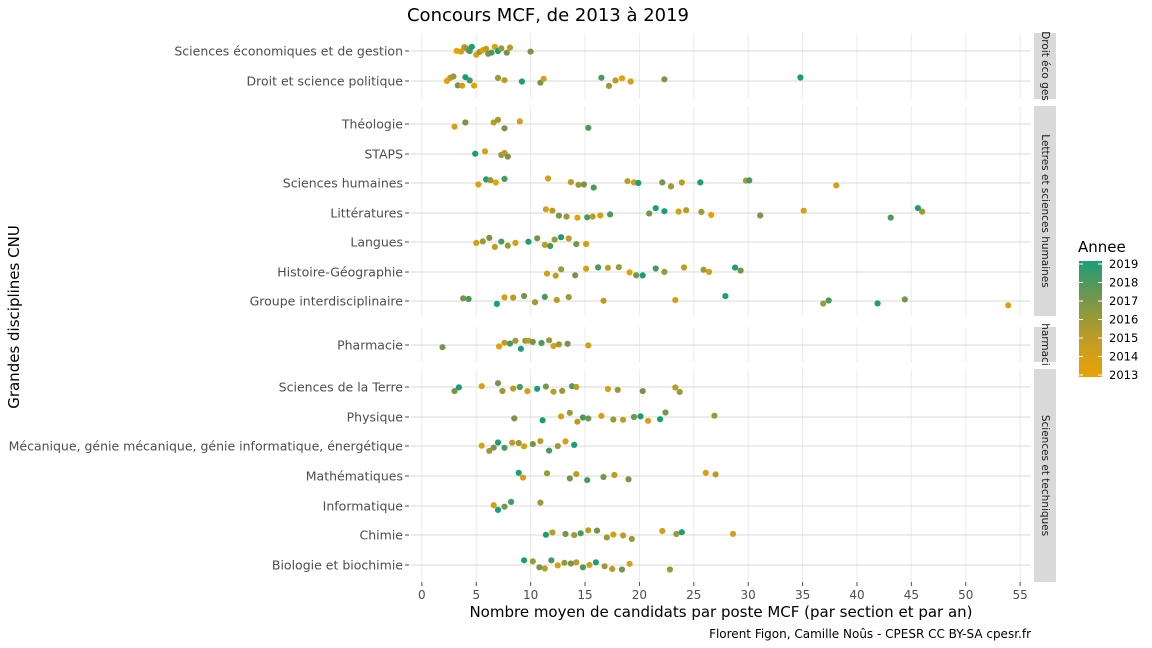  Describe the element at coordinates (856, 595) in the screenshot. I see `x-tick-label: 40` at that location.